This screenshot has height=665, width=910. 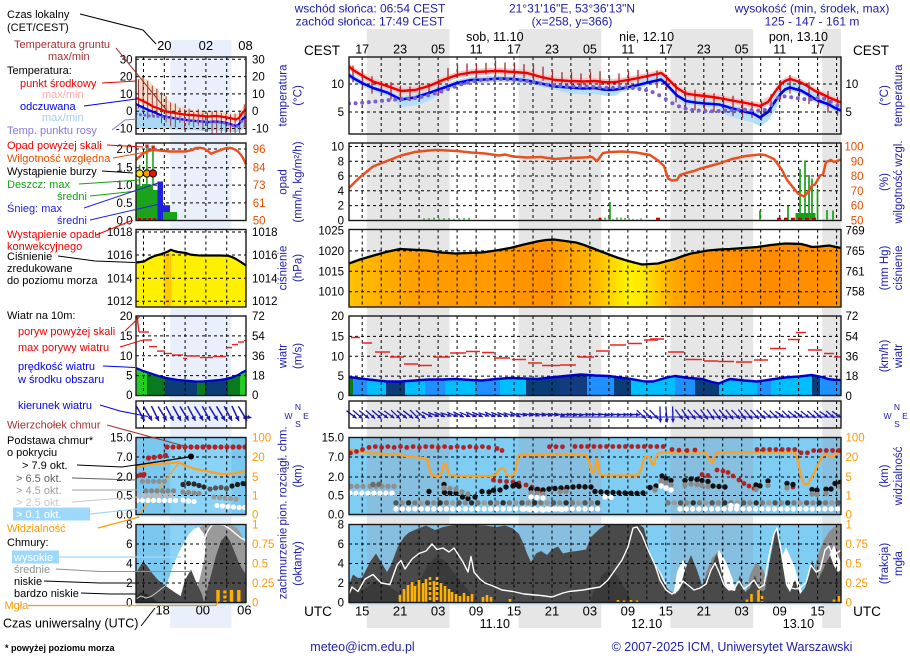 What do you see at coordinates (331, 232) in the screenshot?
I see `svg-text: 1025` at bounding box center [331, 232].